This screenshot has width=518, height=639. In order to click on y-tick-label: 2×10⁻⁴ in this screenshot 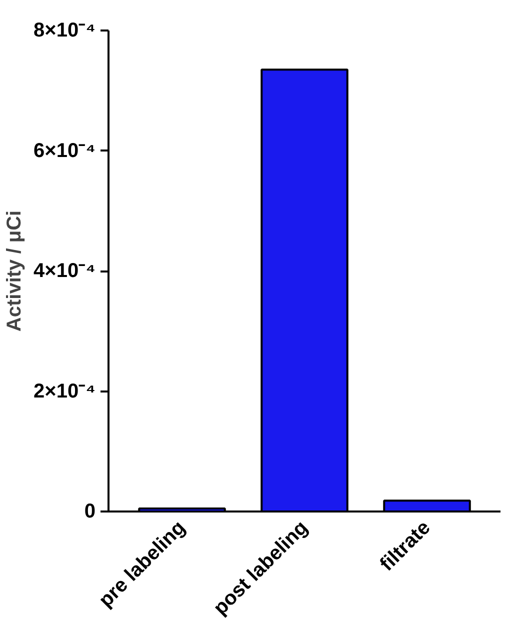, I will do `click(65, 391)`.